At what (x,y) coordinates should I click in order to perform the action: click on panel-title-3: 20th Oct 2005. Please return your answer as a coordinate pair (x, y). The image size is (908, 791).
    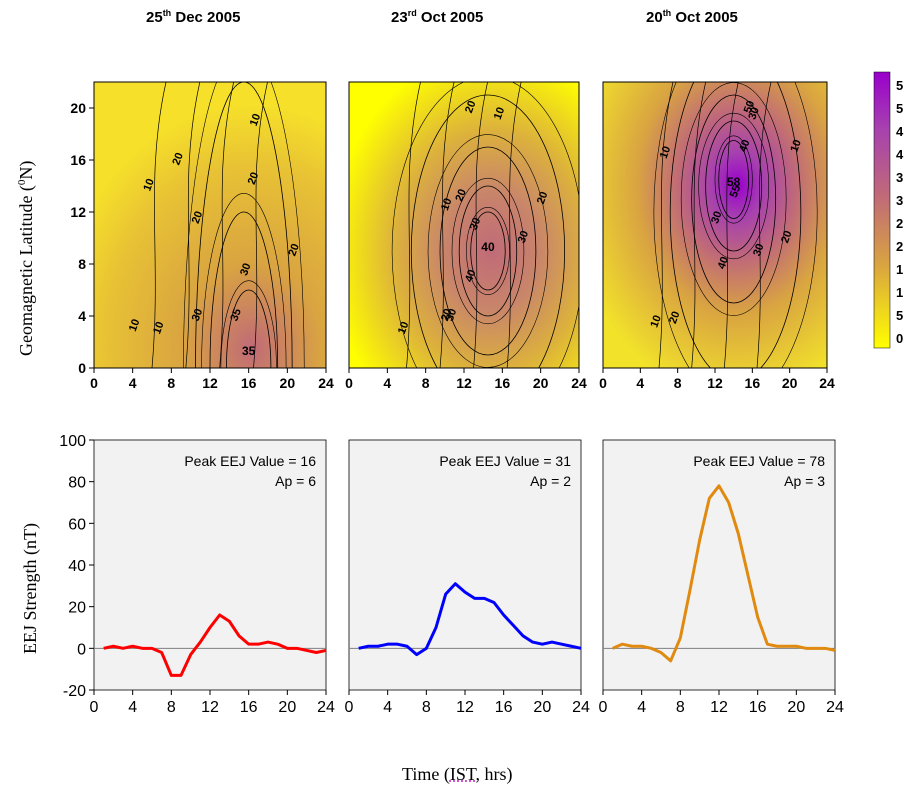
    Looking at the image, I should click on (692, 17).